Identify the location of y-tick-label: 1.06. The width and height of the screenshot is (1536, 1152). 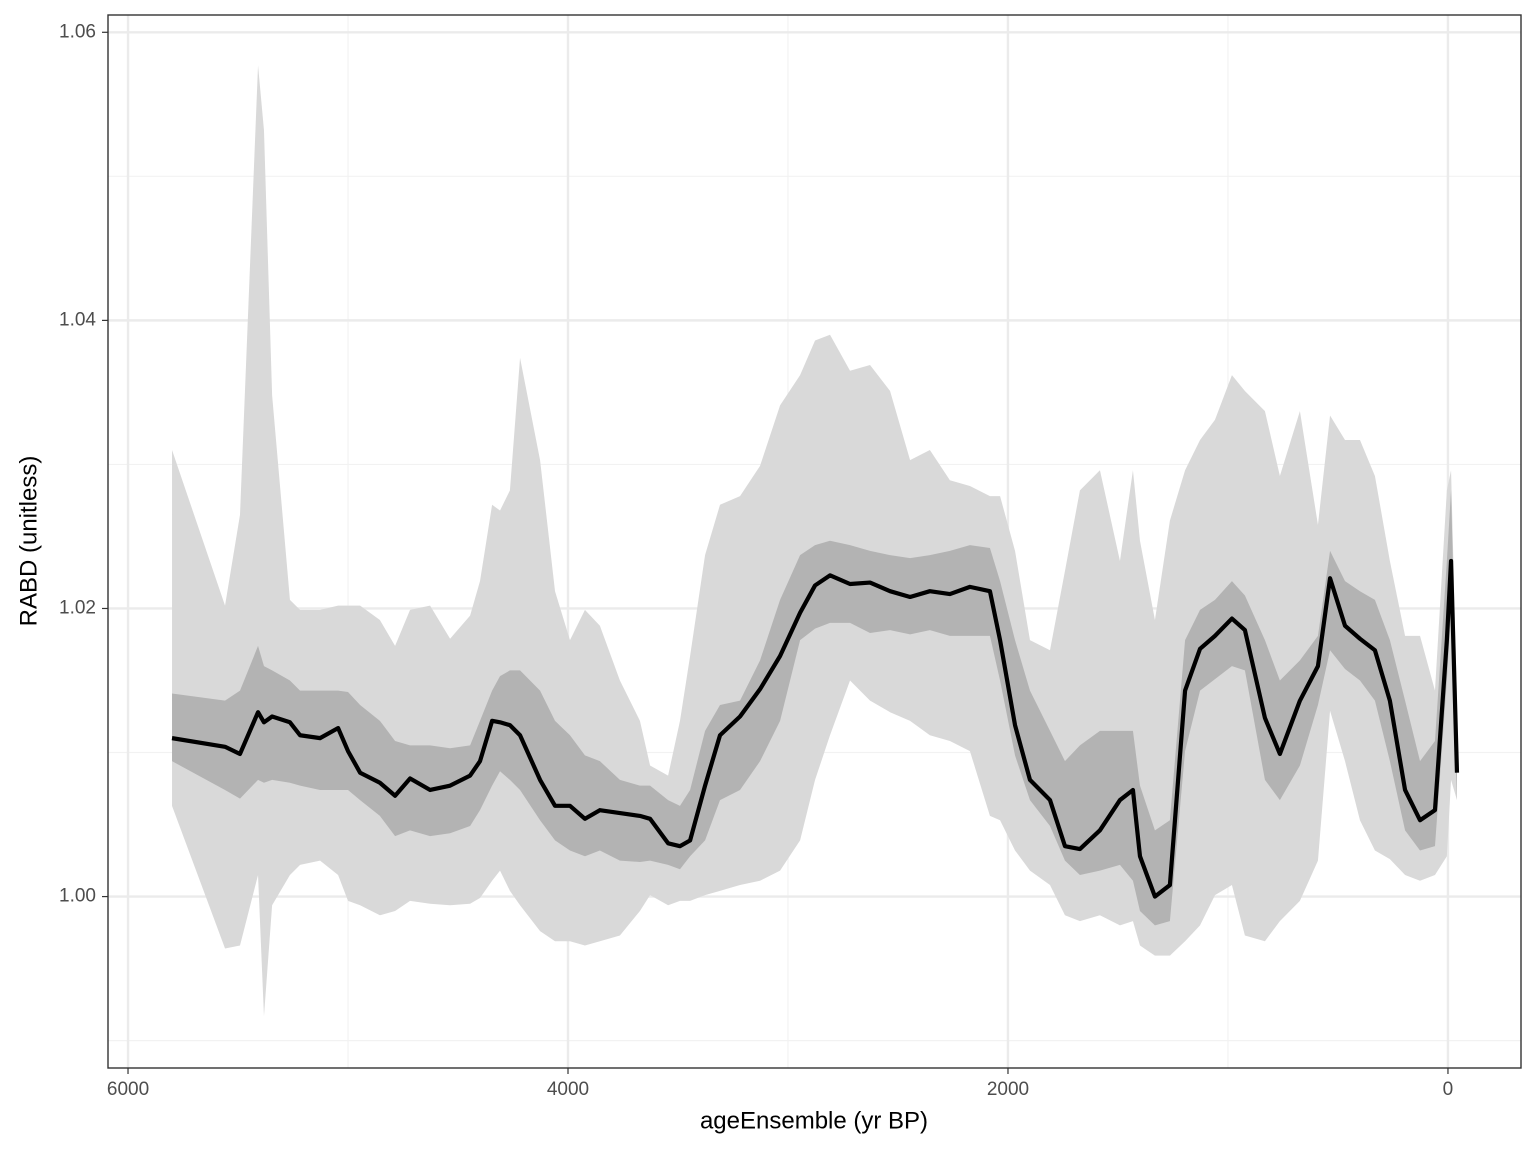
(77, 31).